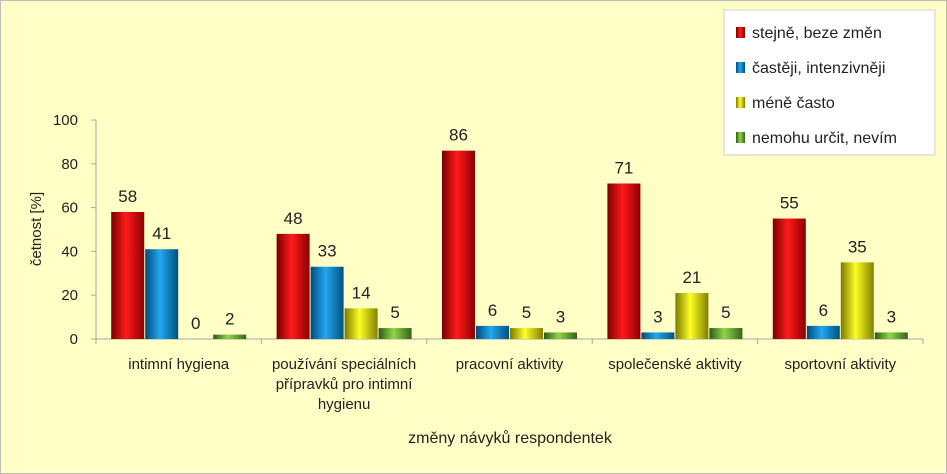 Image resolution: width=947 pixels, height=474 pixels. What do you see at coordinates (675, 364) in the screenshot?
I see `x-tick-label: společenské aktivity` at bounding box center [675, 364].